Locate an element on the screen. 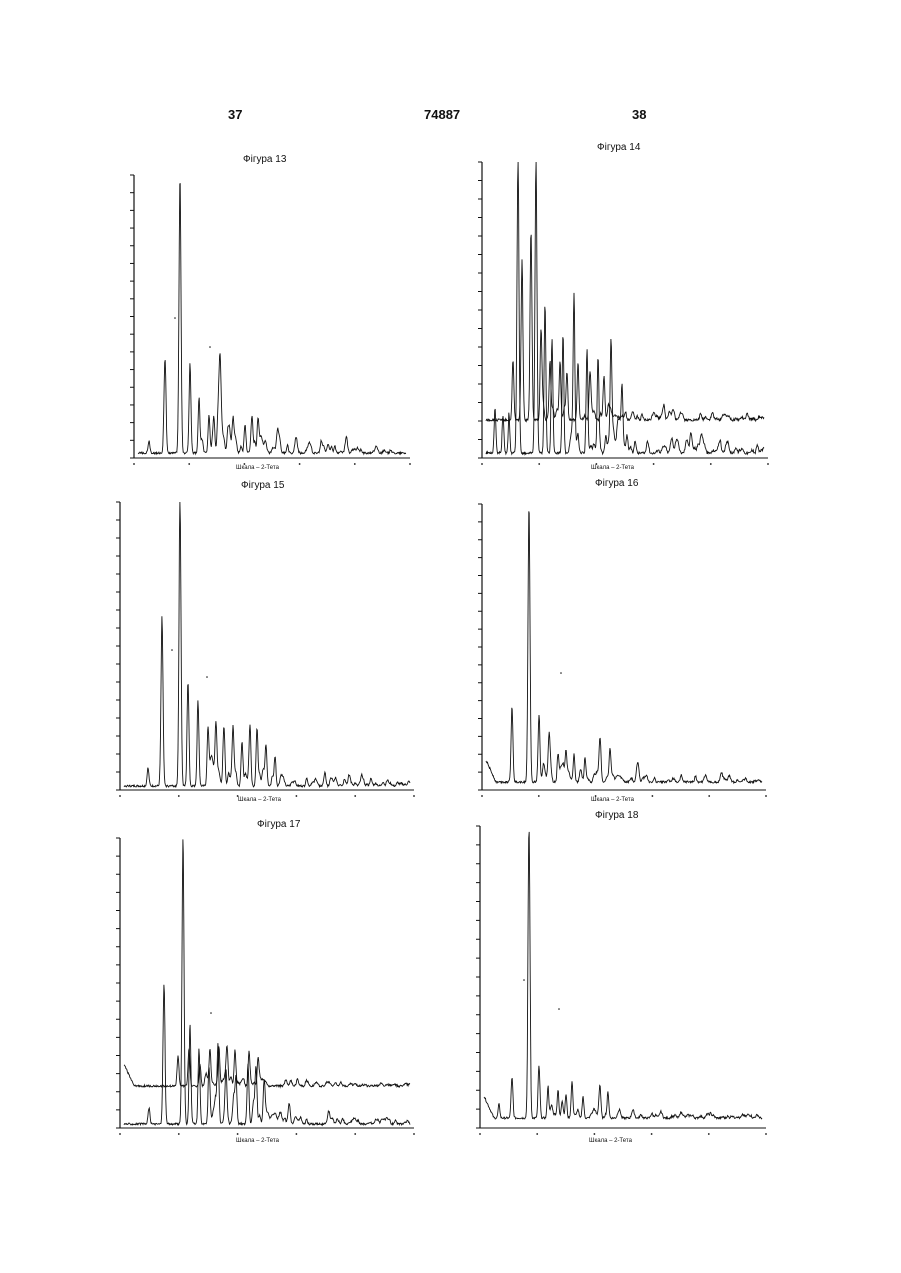 The height and width of the screenshot is (1273, 901). figure-14-trace-lower is located at coordinates (625, 308).